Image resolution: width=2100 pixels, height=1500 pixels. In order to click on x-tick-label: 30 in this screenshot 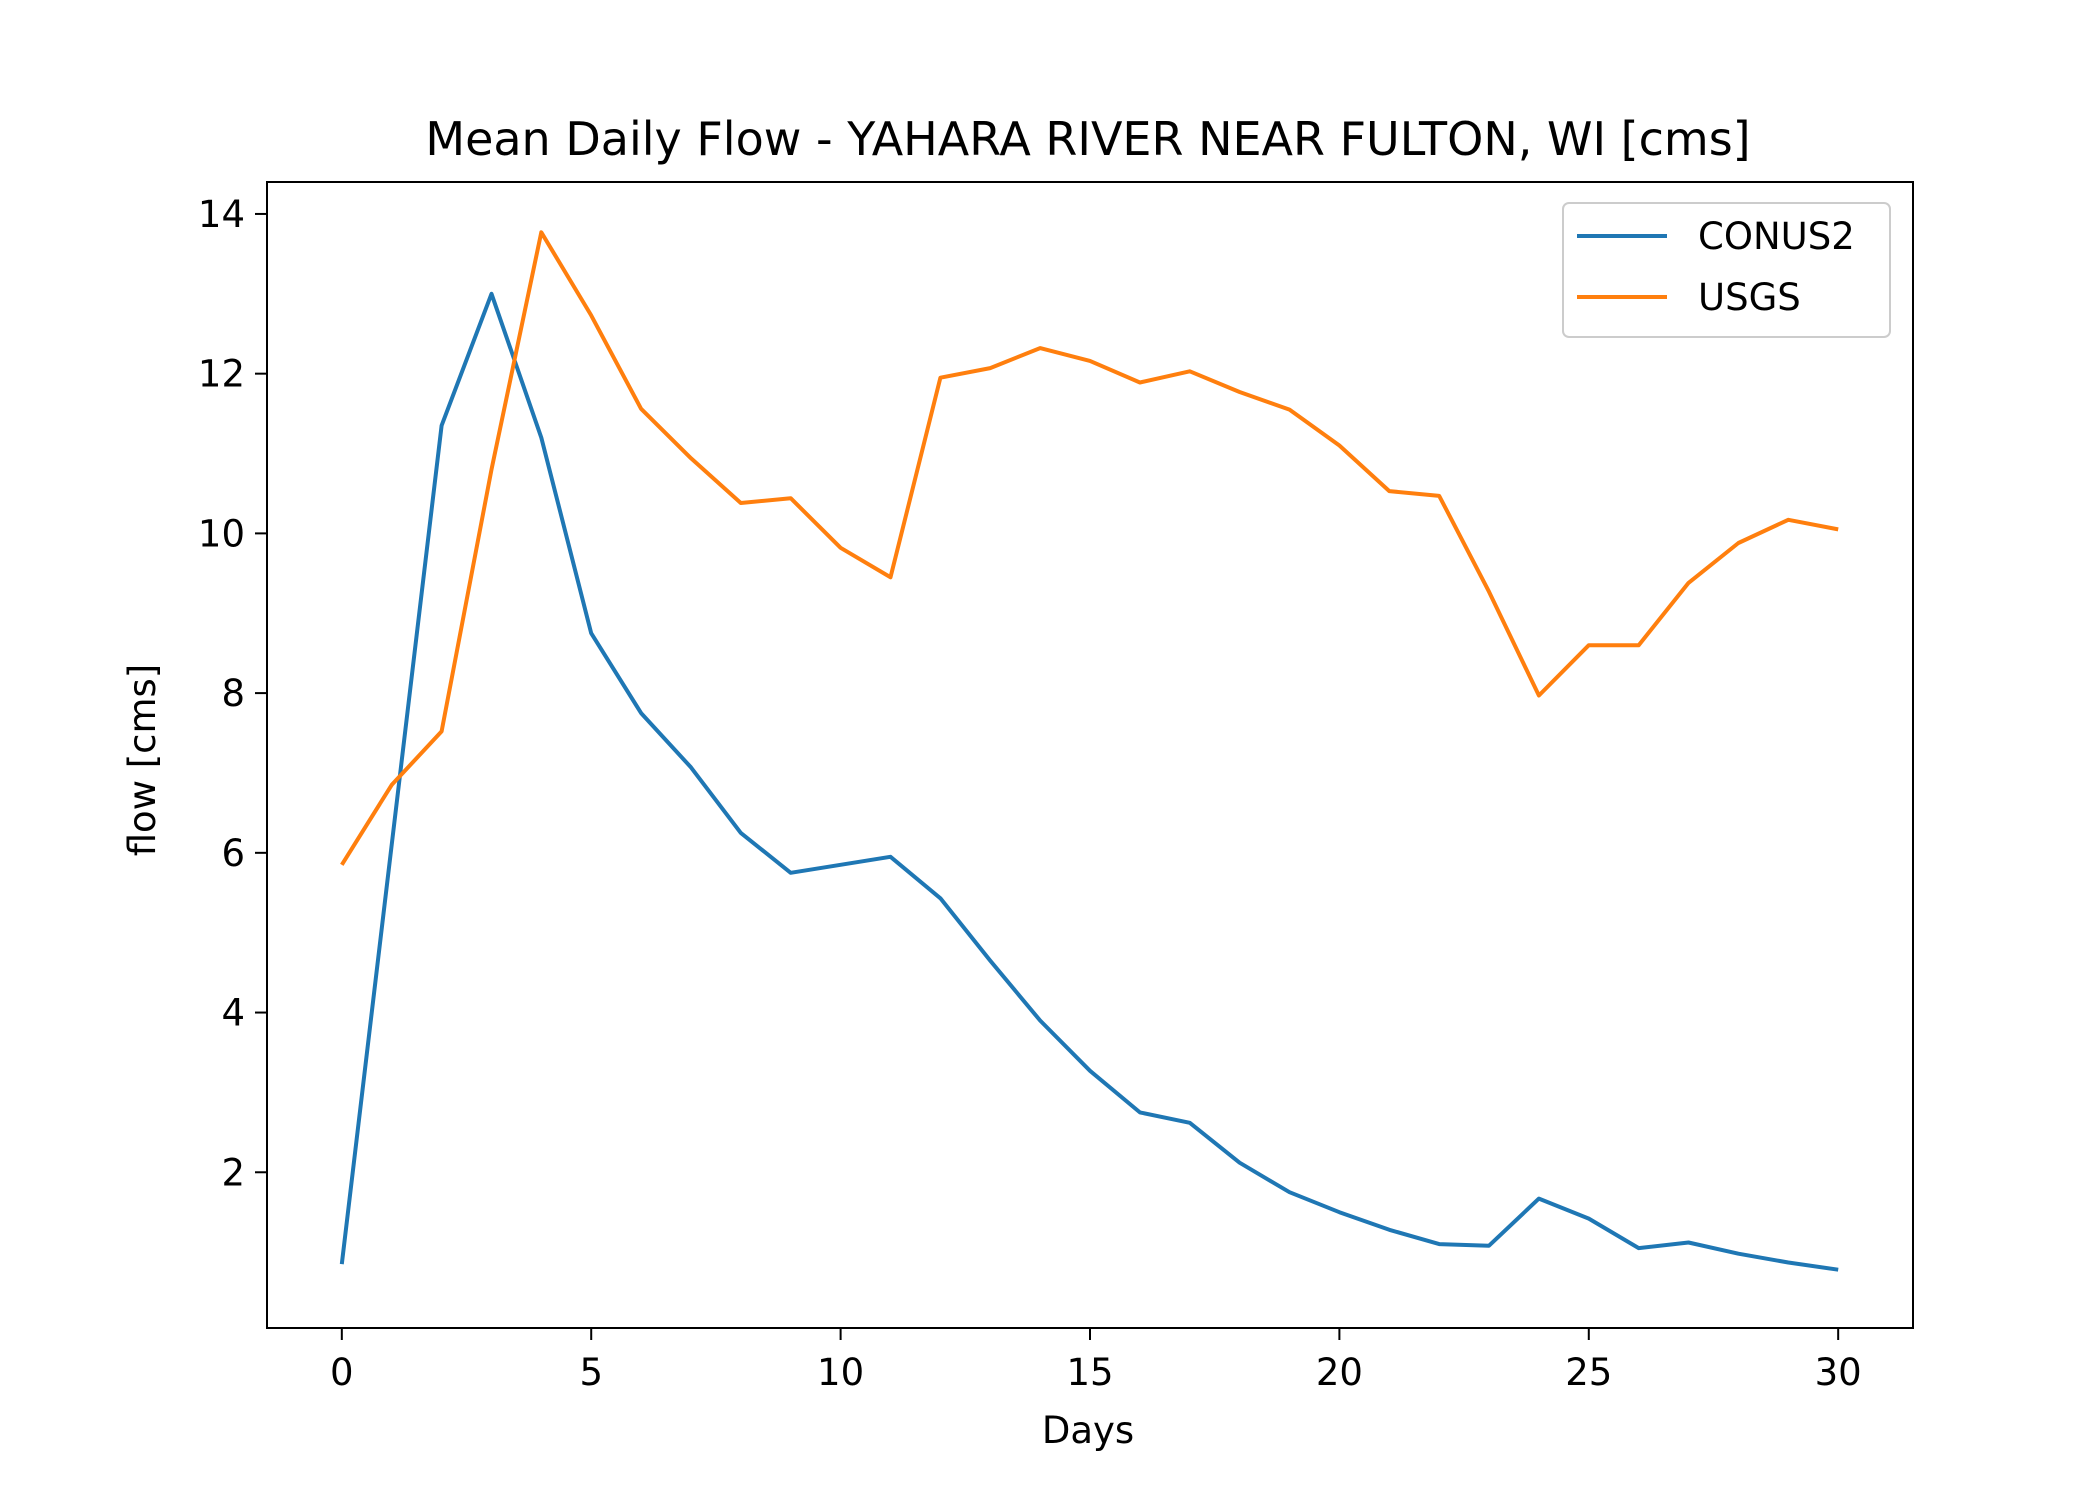, I will do `click(1838, 1372)`.